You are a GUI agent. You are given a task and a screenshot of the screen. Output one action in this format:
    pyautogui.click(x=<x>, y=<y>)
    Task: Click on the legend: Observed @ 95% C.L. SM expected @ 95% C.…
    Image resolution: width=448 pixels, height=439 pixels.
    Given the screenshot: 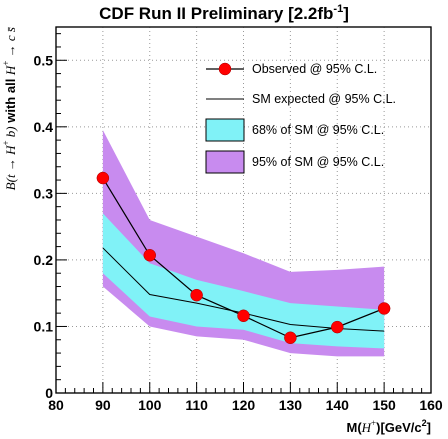 What is the action you would take?
    pyautogui.click(x=300, y=118)
    